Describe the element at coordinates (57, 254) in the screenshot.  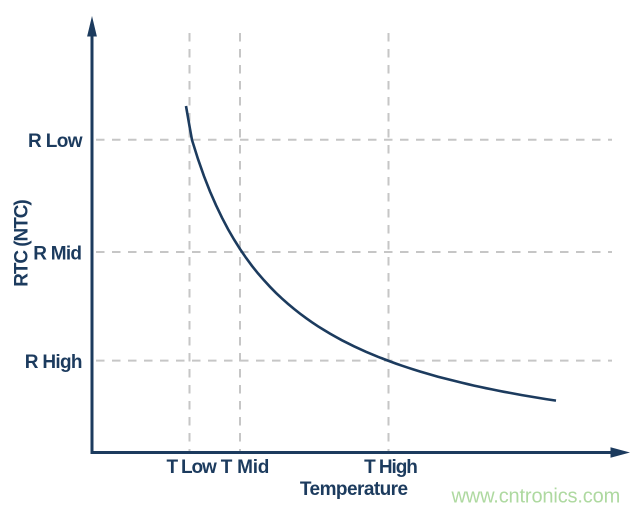
I see `svg-text: R Mid` at that location.